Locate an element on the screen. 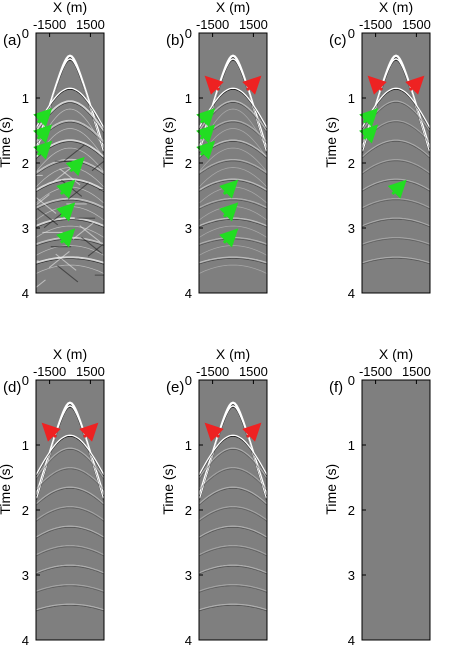 This screenshot has width=474, height=653. panel-d: (d) X (m) -1500 1500 0 1 2 3 4 Time (s) is located at coordinates (52, 497).